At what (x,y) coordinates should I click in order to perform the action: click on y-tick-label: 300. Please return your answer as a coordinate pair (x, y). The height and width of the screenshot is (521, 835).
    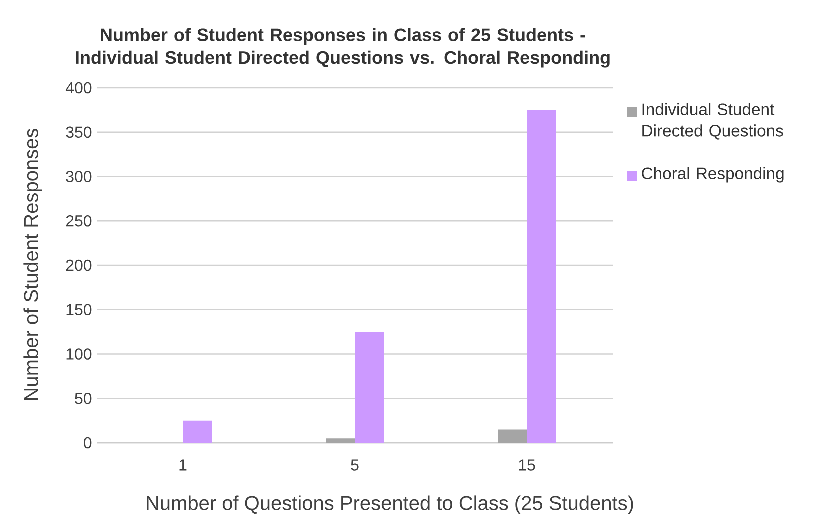
    Looking at the image, I should click on (79, 176).